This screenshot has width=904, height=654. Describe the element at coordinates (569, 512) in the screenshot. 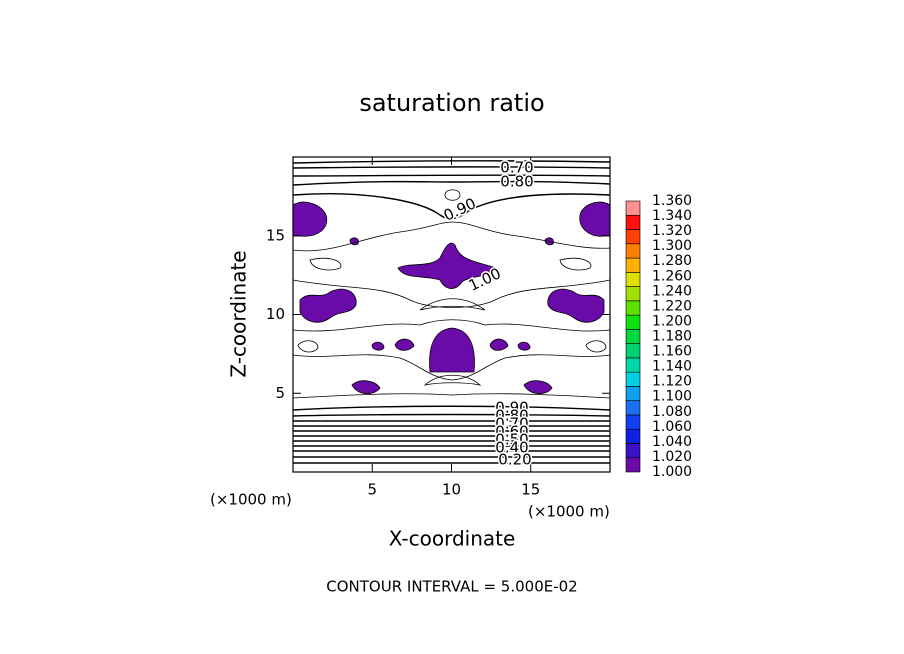

I see `x-unit-right: (×1000 m)` at that location.